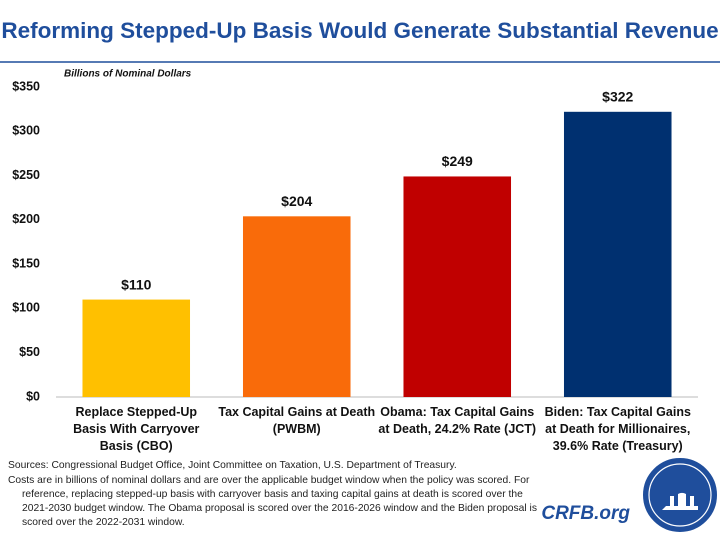 The height and width of the screenshot is (540, 720). Describe the element at coordinates (26, 308) in the screenshot. I see `y-tick-label: $100` at that location.